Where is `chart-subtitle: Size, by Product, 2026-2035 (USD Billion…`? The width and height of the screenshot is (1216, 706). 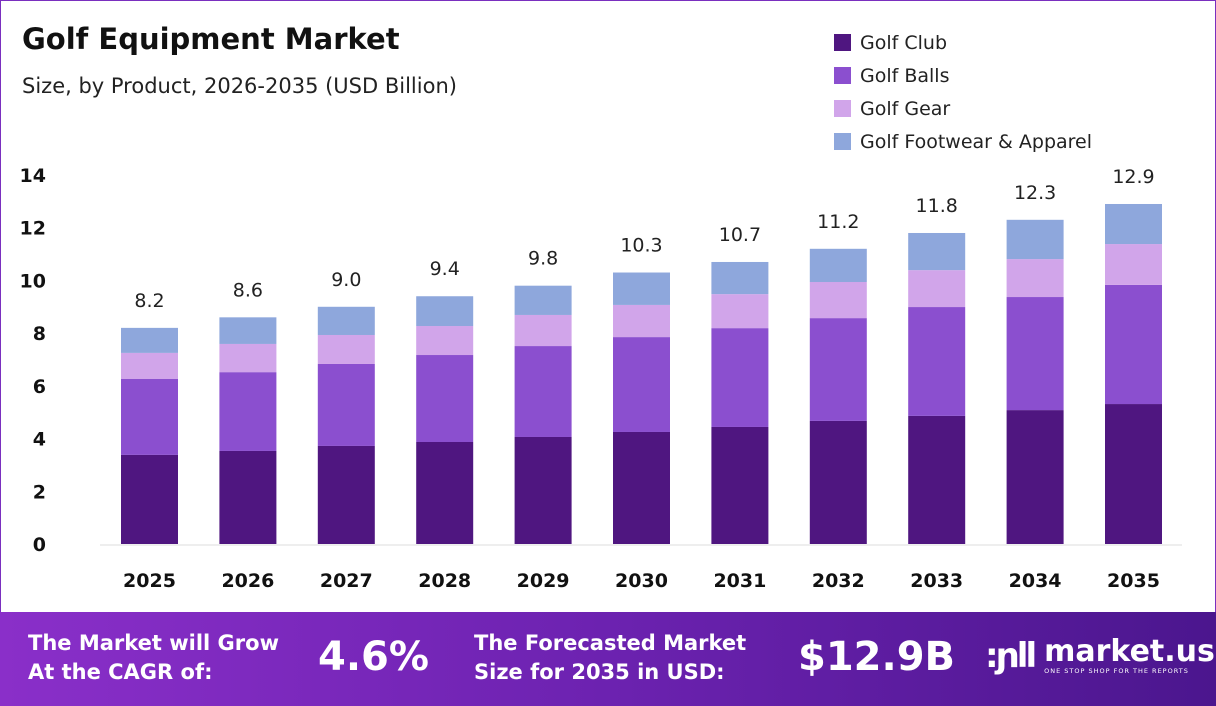
chart-subtitle: Size, by Product, 2026-2035 (USD Billion… is located at coordinates (239, 86).